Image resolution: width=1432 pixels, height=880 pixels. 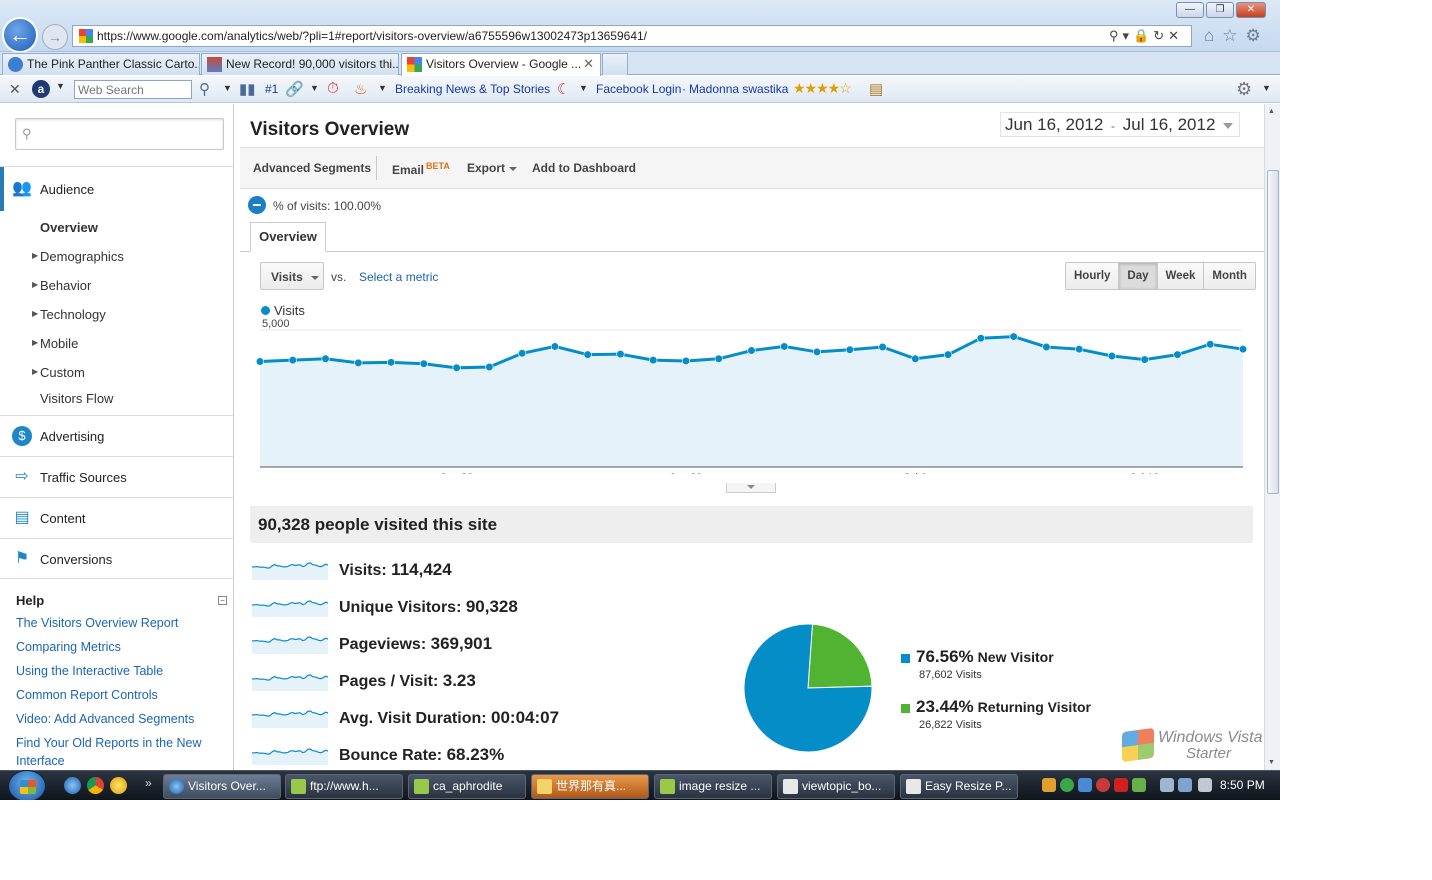 I want to click on day-button: Day, so click(x=1138, y=276).